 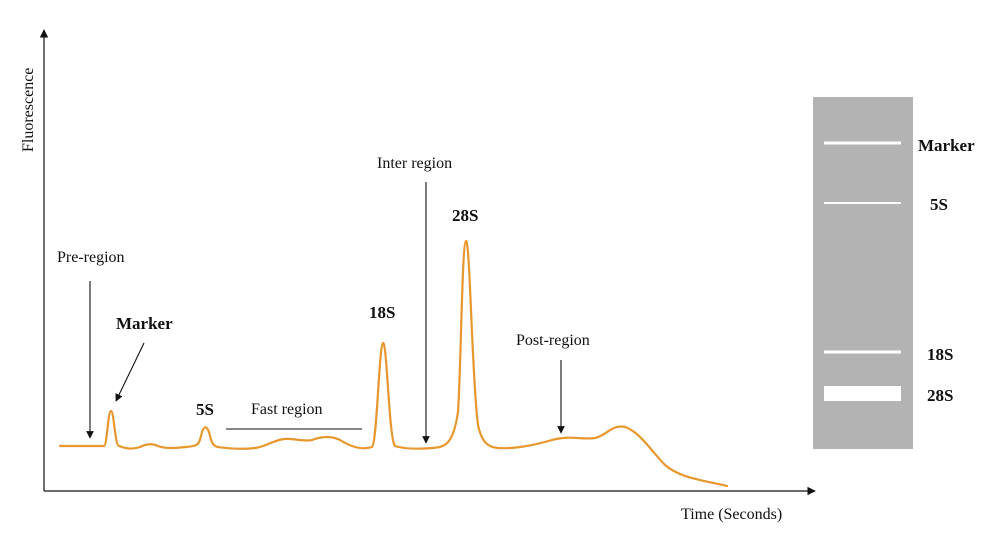 What do you see at coordinates (731, 514) in the screenshot?
I see `x-axis-label: Time (Seconds)` at bounding box center [731, 514].